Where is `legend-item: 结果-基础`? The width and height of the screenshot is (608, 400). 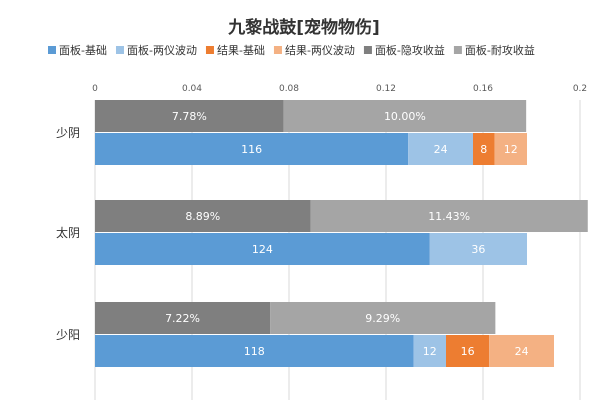
legend-item: 结果-基础 is located at coordinates (235, 50).